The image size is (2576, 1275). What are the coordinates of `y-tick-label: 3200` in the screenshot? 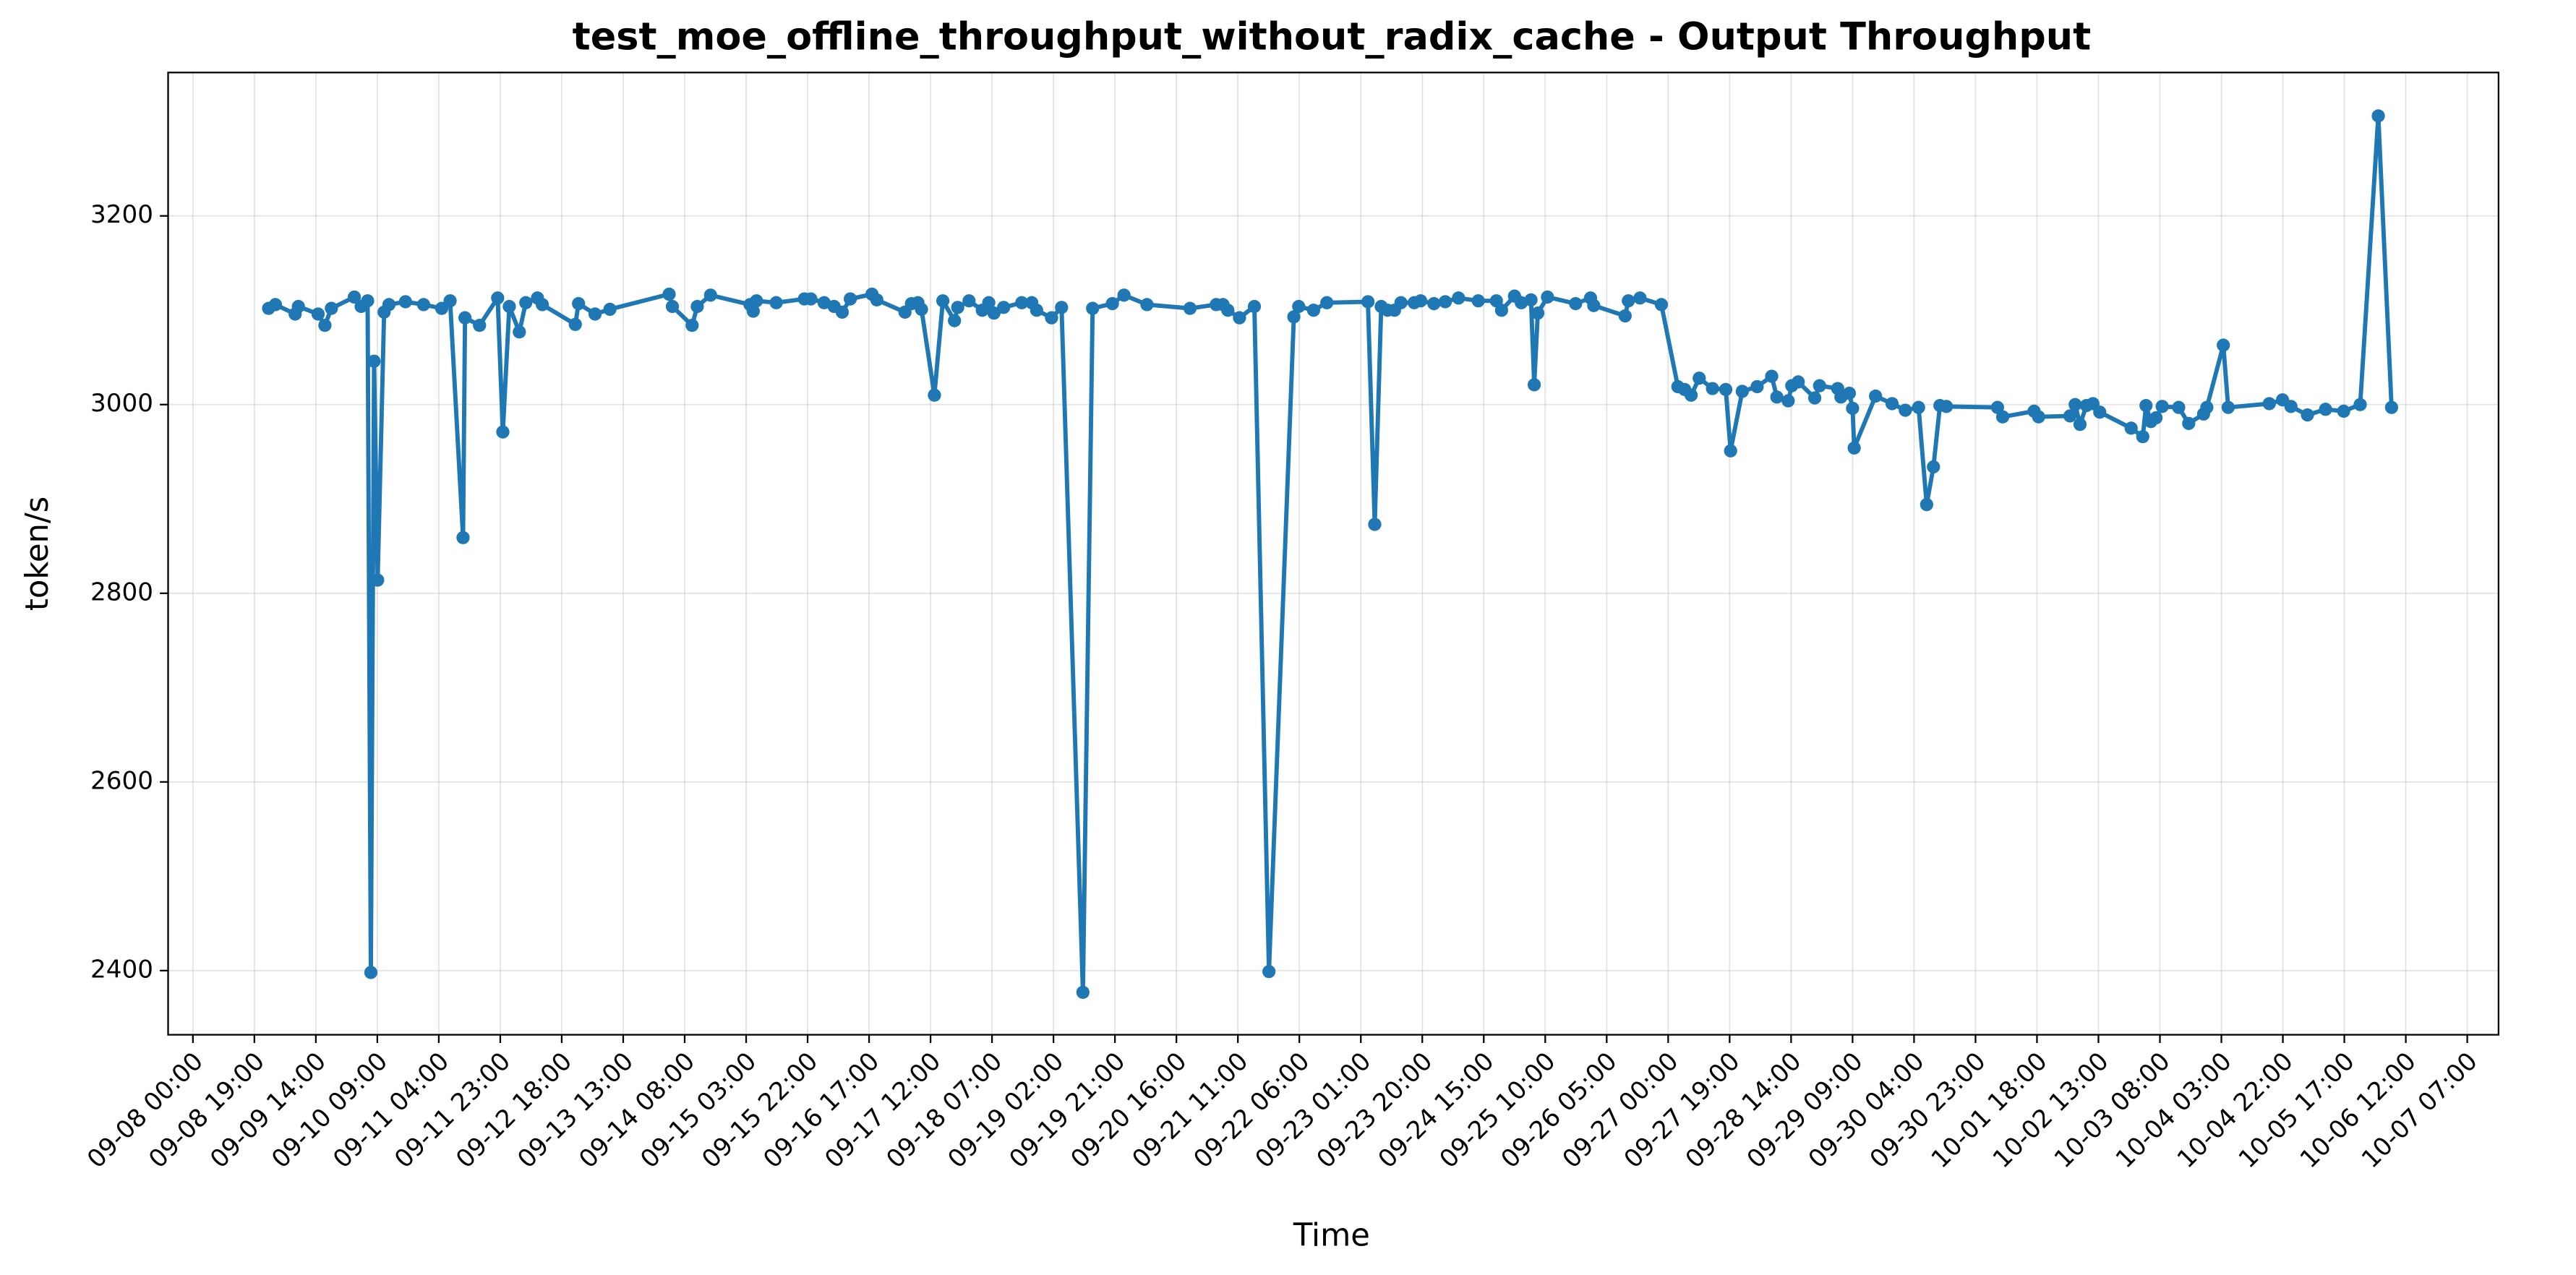 It's located at (122, 214).